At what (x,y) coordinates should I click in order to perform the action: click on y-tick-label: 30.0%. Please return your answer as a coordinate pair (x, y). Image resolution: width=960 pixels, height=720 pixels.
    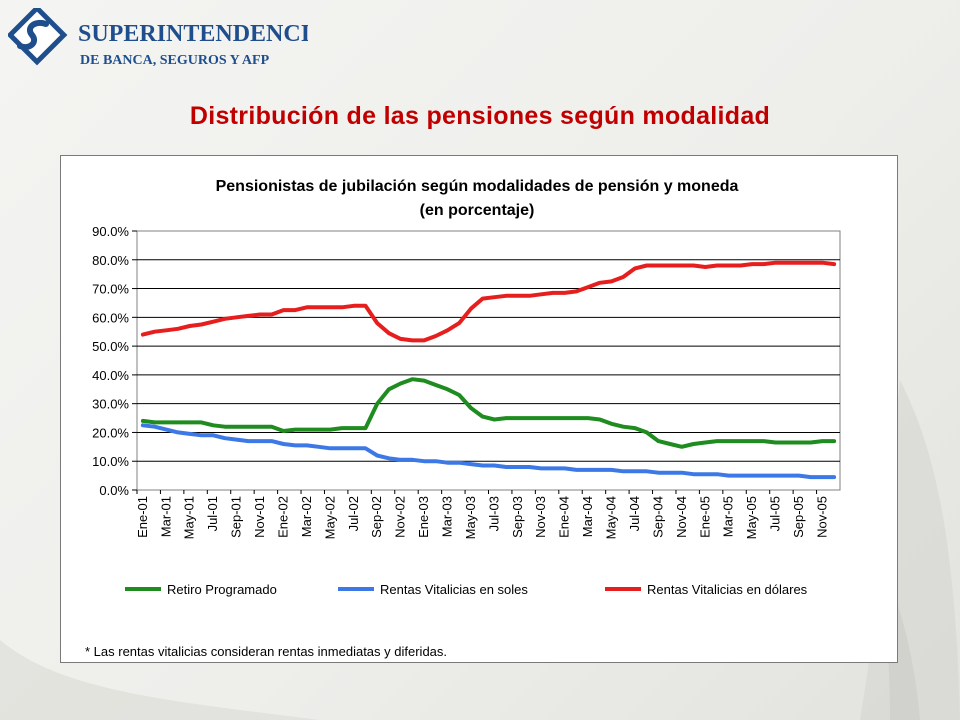
    Looking at the image, I should click on (110, 404).